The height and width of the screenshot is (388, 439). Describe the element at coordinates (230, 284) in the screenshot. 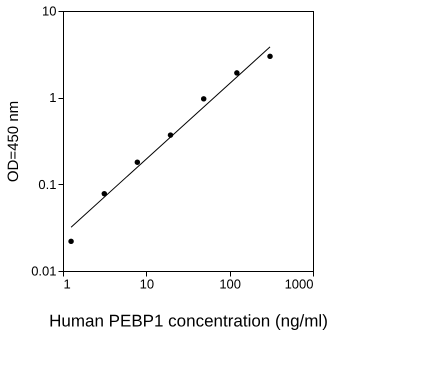

I see `x-tick-label: 100` at that location.